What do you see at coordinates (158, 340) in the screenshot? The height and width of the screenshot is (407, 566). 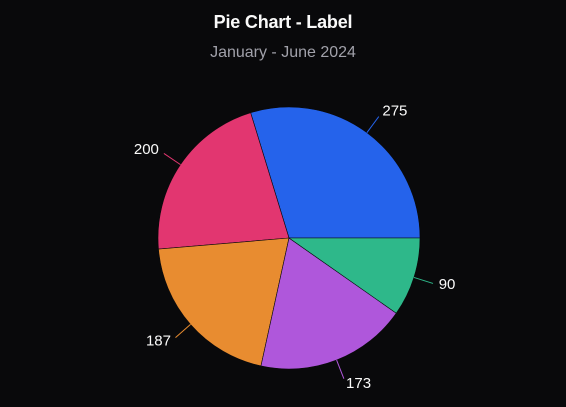 I see `data-label-187: 187` at bounding box center [158, 340].